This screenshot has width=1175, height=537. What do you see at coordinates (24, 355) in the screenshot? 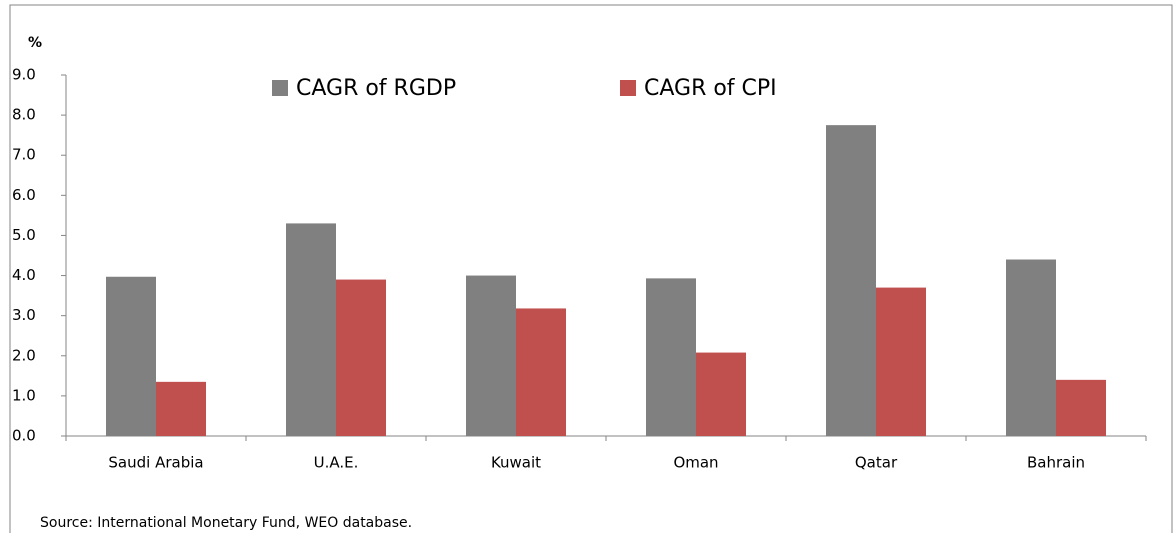
I see `y-tick-label: 2.0` at bounding box center [24, 355].